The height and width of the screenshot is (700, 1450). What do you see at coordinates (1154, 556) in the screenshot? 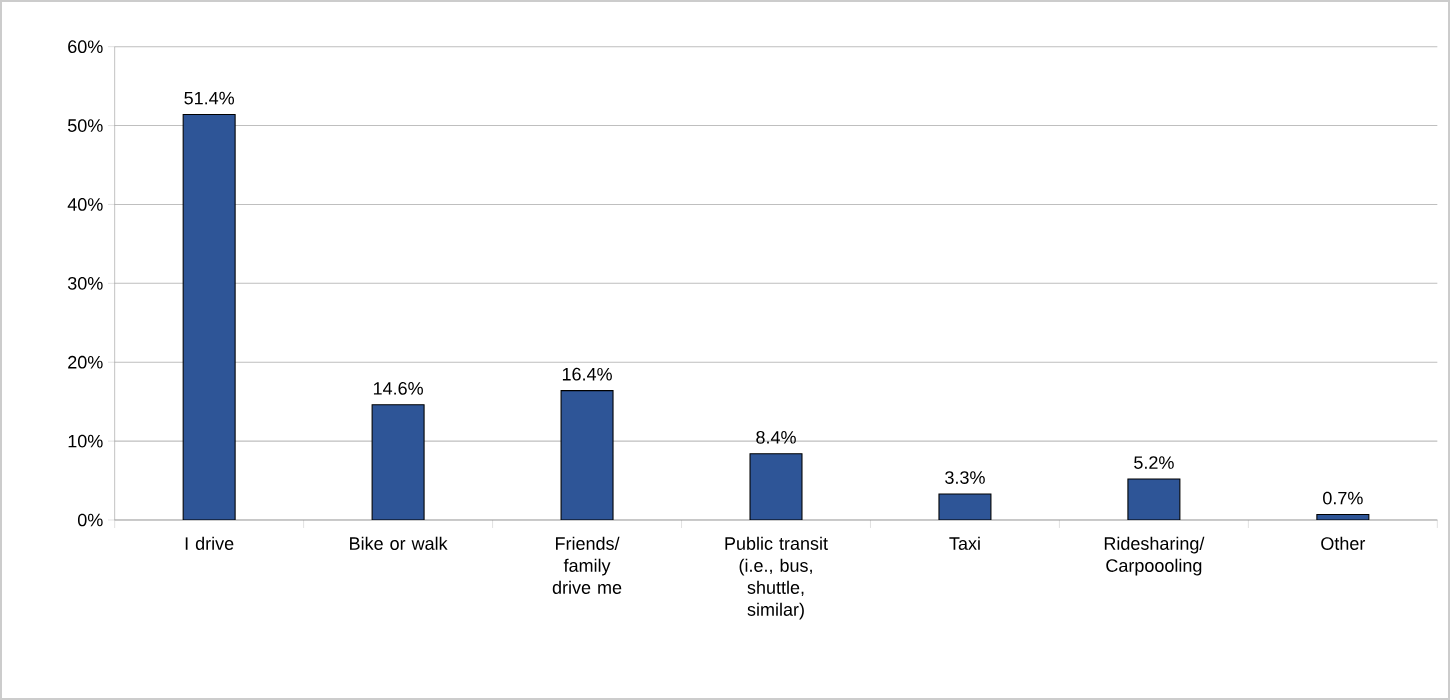
I see `x-tick-label: Ridesharing/ Carpoooling` at bounding box center [1154, 556].